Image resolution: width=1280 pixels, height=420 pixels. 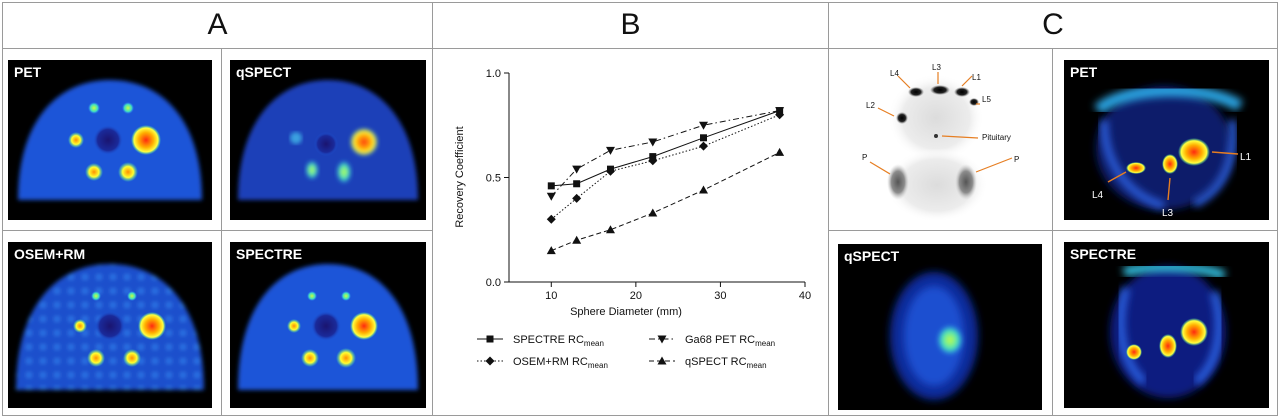 I want to click on patient-spectre-image, so click(x=1168, y=330).